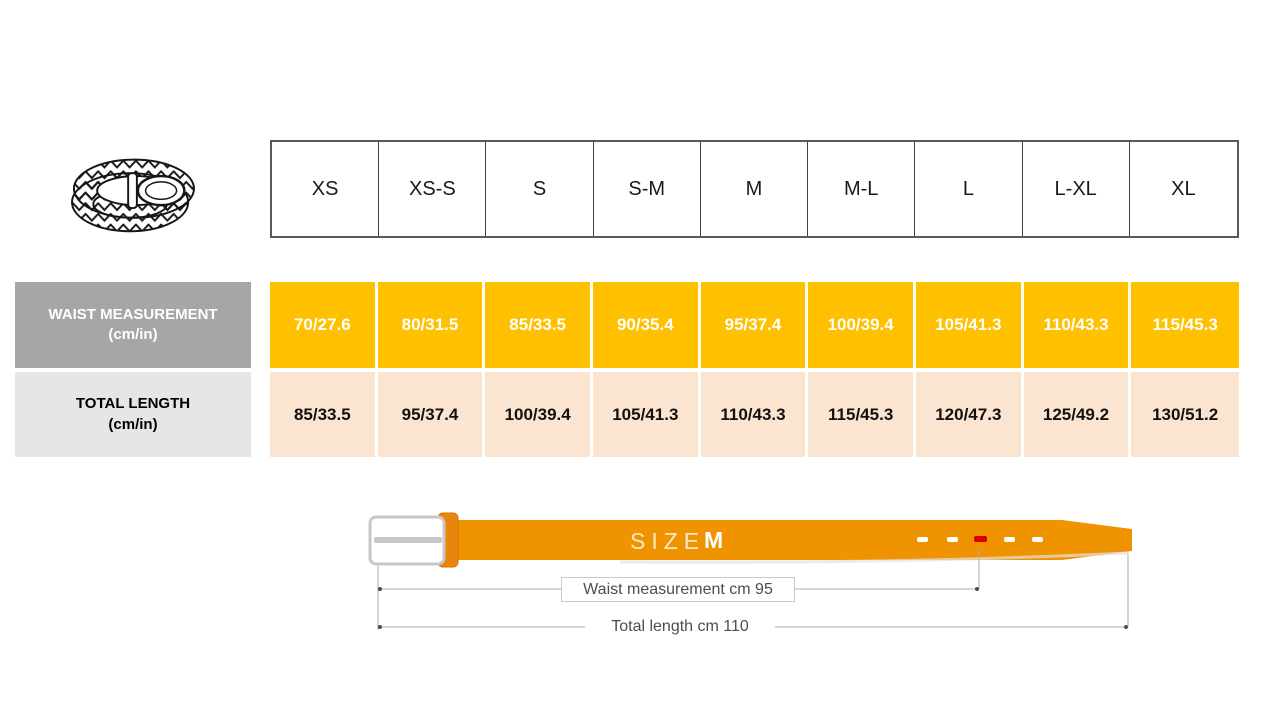 Image resolution: width=1280 pixels, height=720 pixels. What do you see at coordinates (133, 414) in the screenshot?
I see `total-length-label: TOTAL LENGTH (cm/in)` at bounding box center [133, 414].